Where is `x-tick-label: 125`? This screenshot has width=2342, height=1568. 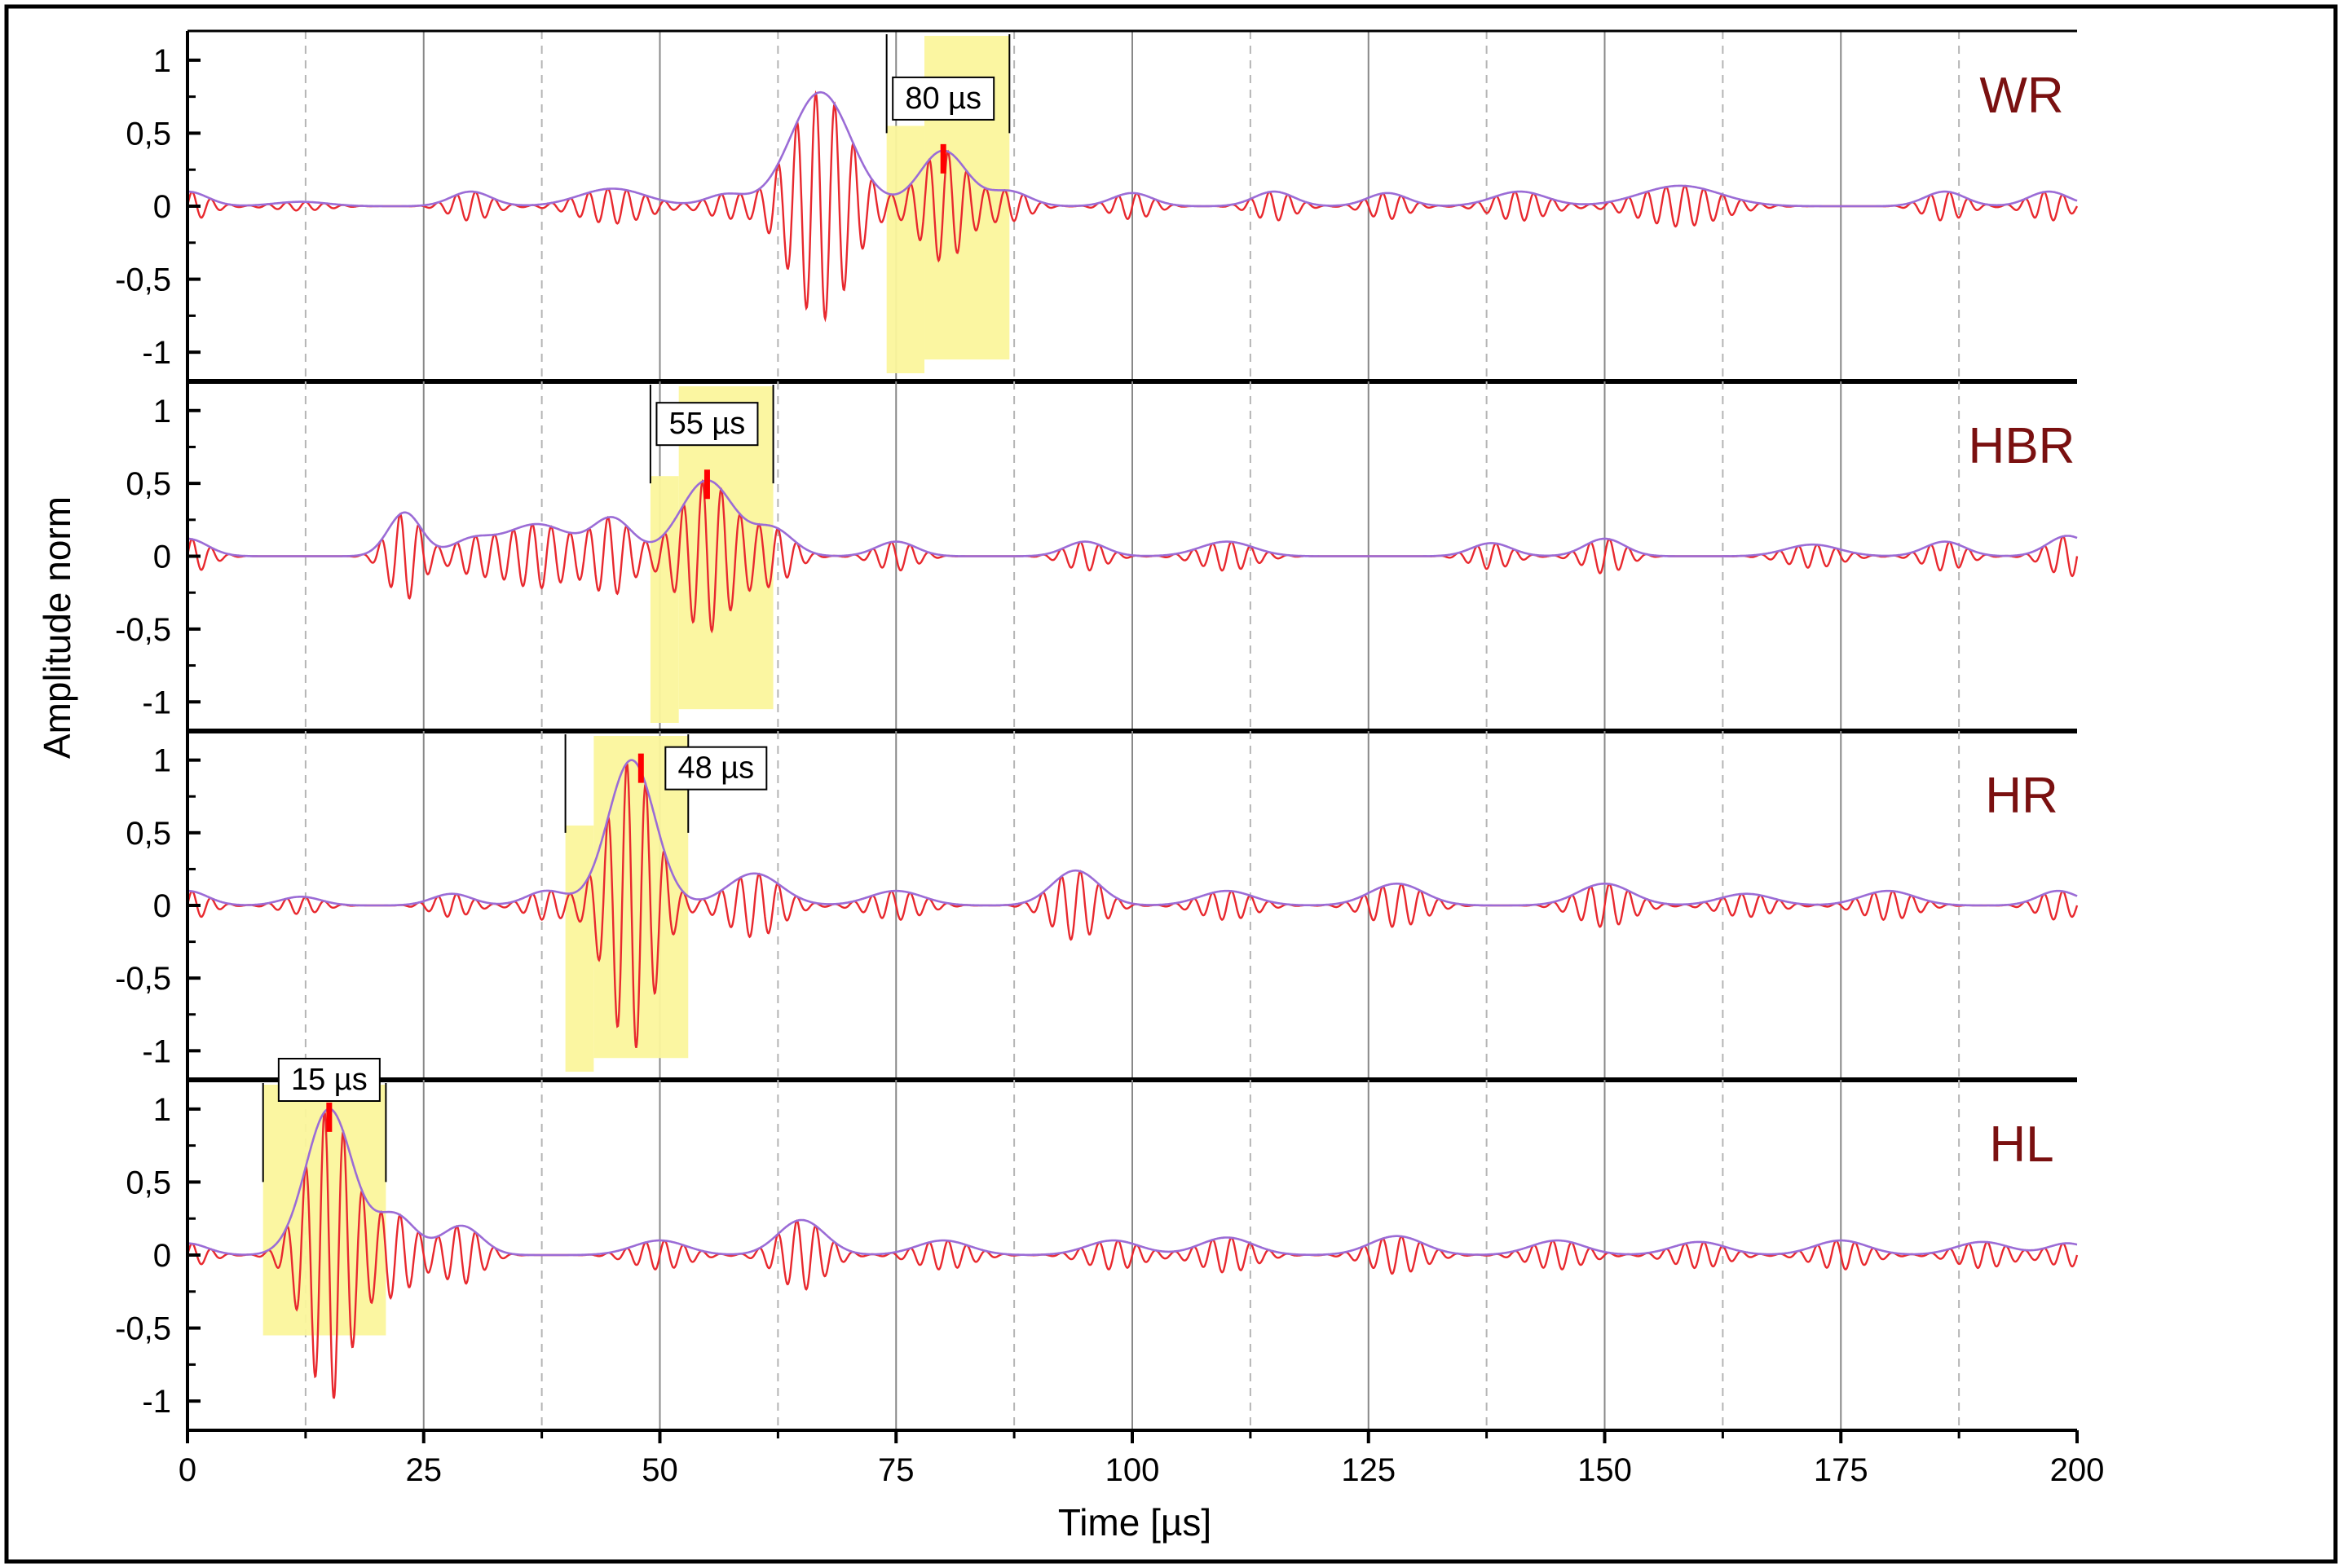
x-tick-label: 125 is located at coordinates (1368, 1470).